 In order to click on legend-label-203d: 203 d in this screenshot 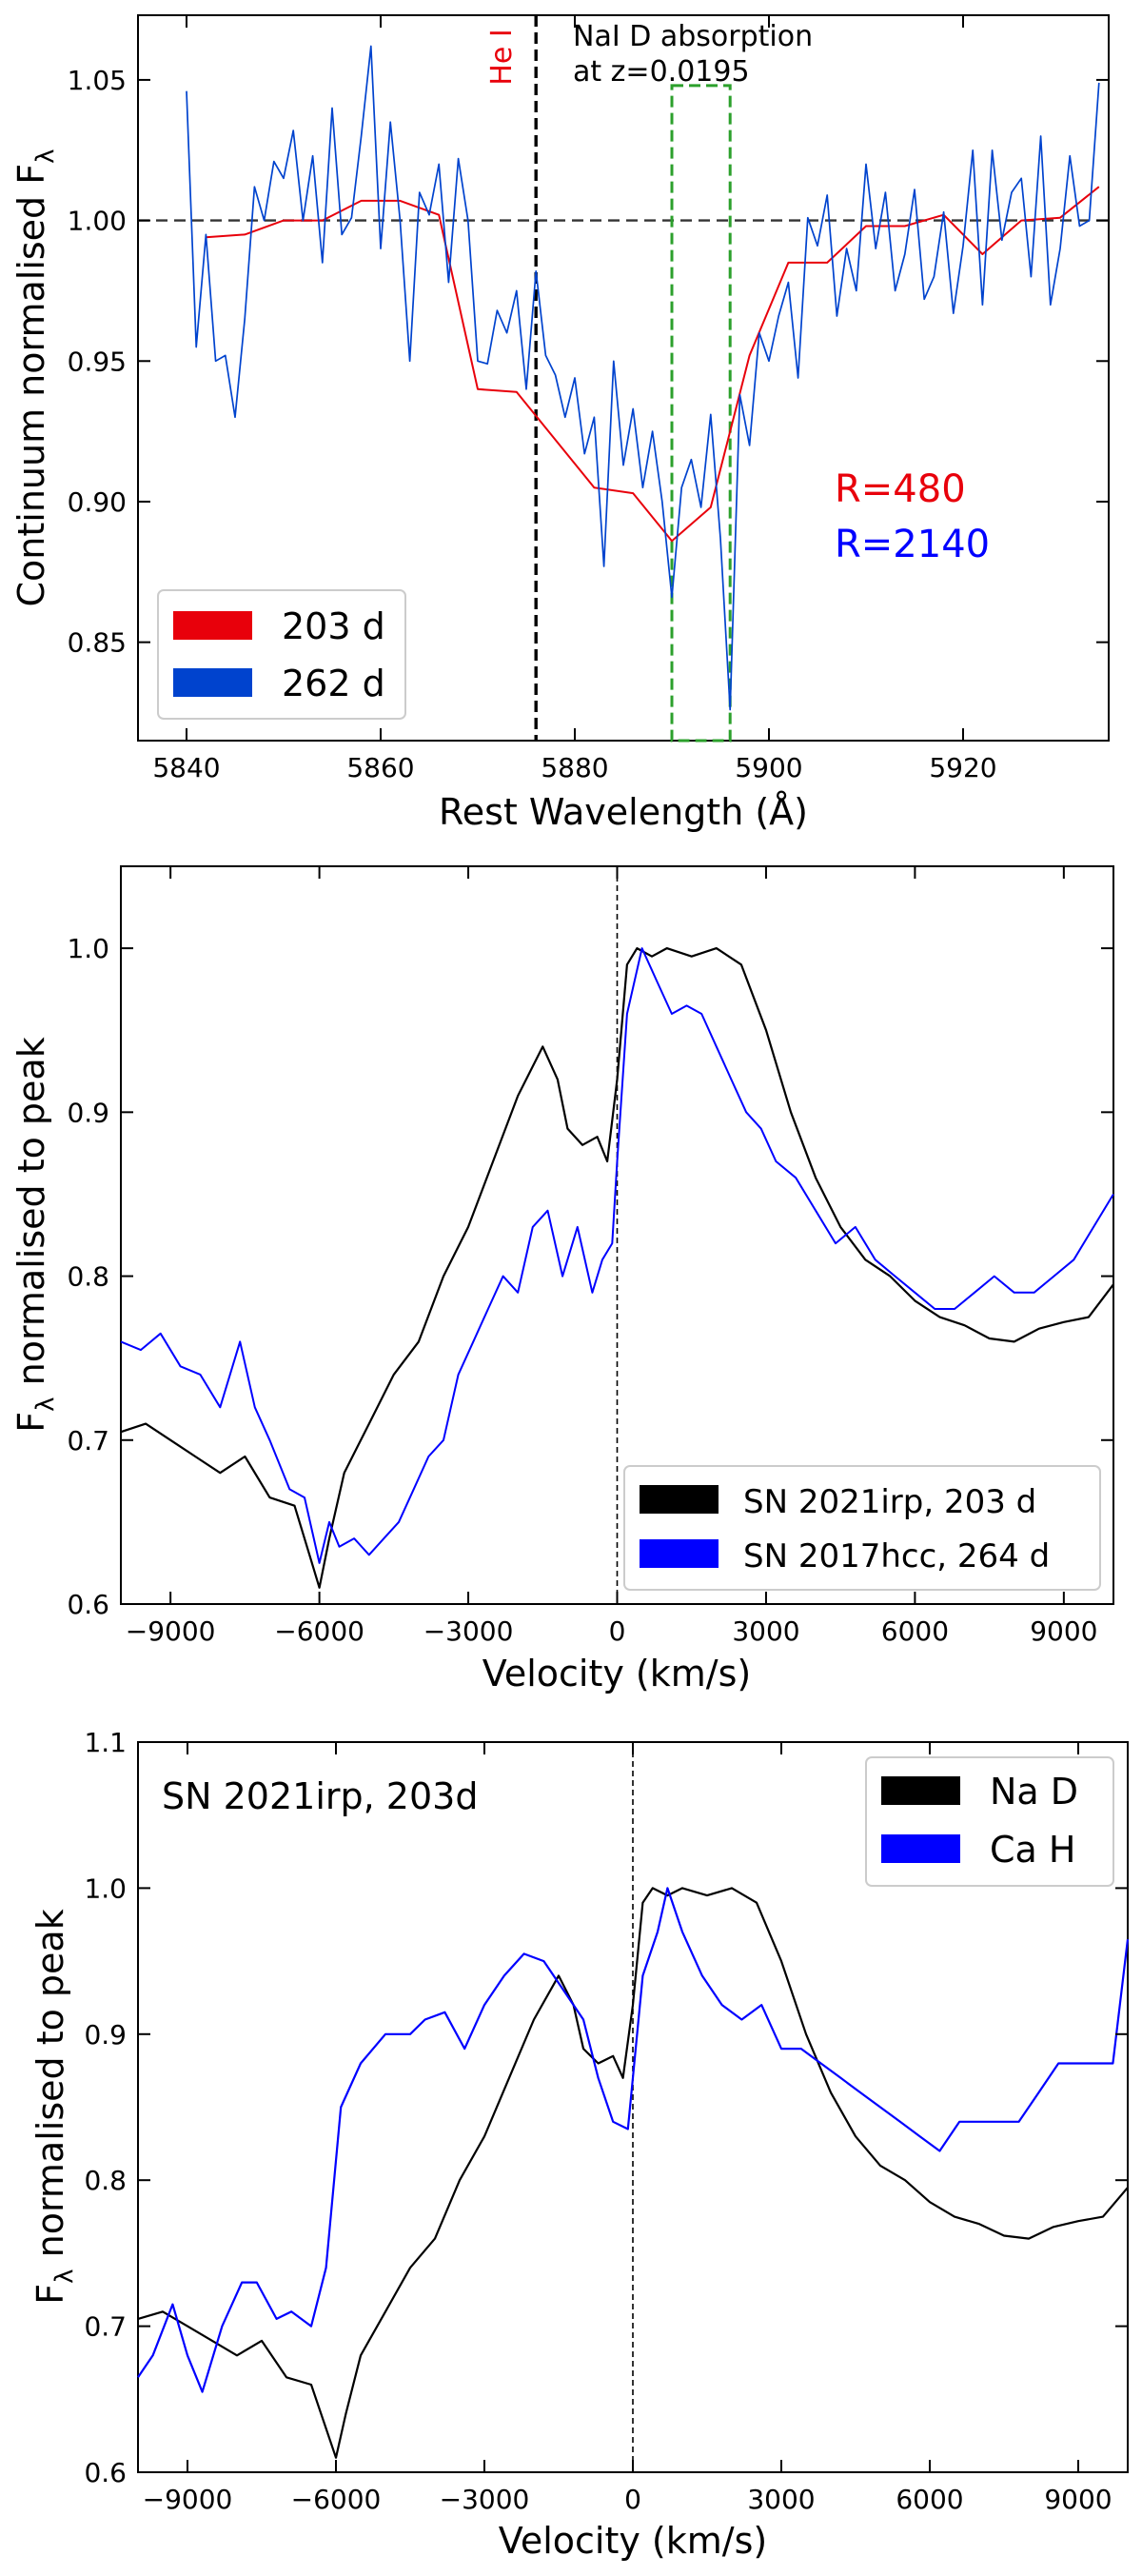, I will do `click(333, 626)`.